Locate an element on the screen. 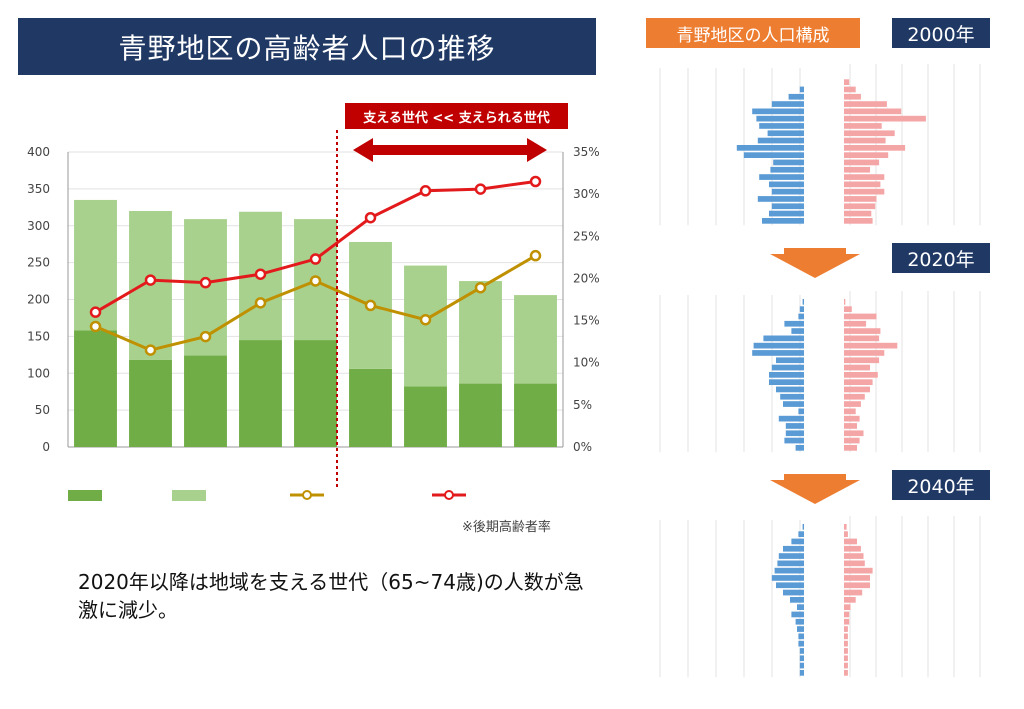  y-tick-label: 50 is located at coordinates (42, 410).